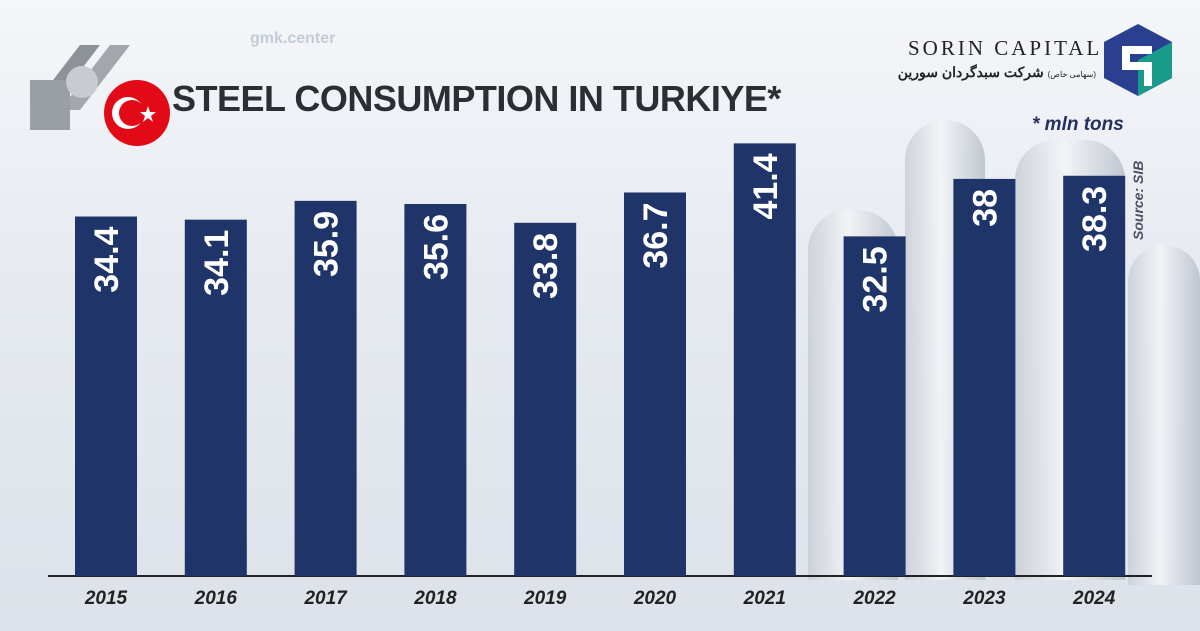 The image size is (1200, 631). Describe the element at coordinates (984, 377) in the screenshot. I see `bar-2023` at that location.